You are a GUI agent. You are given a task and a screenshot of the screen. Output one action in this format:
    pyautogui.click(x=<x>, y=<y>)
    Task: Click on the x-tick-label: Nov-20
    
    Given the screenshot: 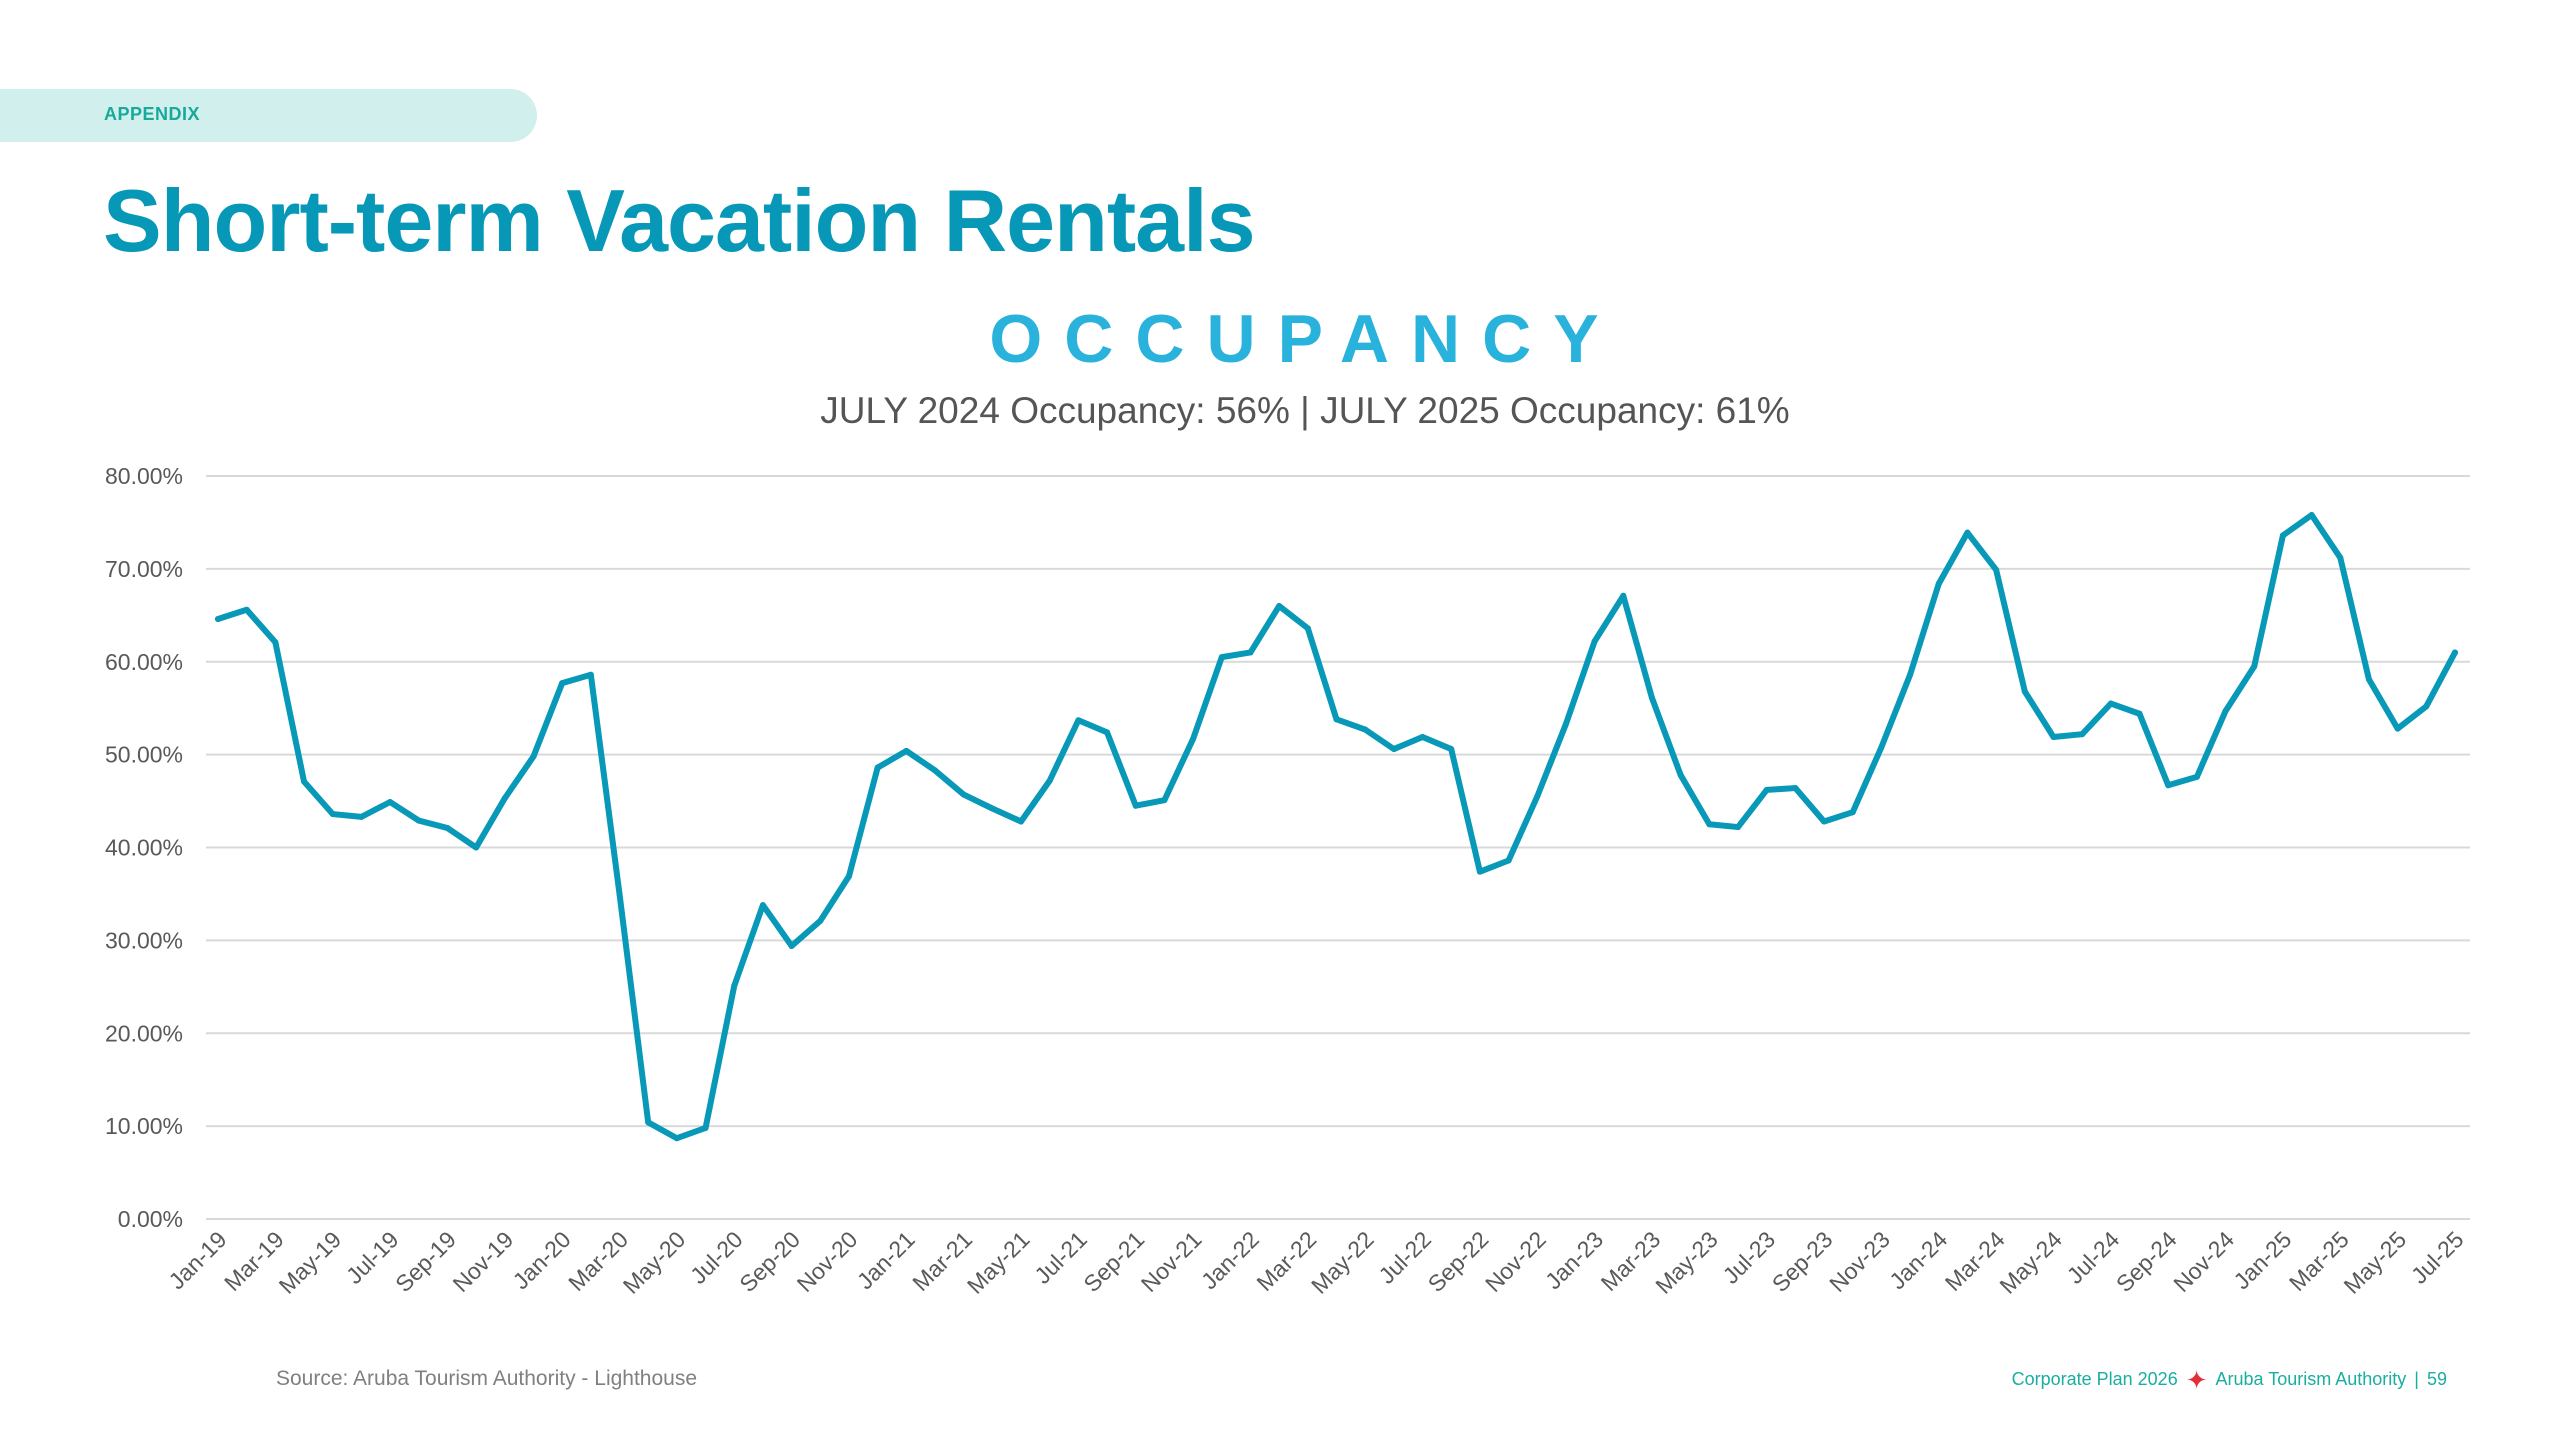 What is the action you would take?
    pyautogui.click(x=827, y=1261)
    